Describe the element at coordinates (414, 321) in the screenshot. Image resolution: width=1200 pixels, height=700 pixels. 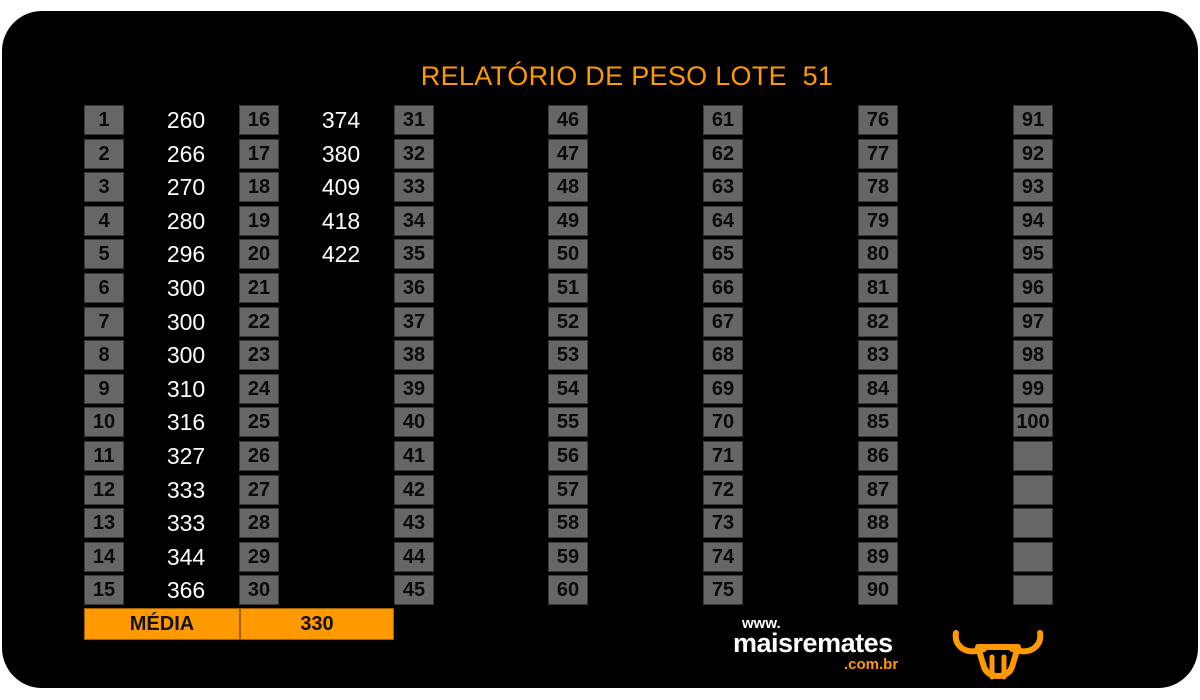
I see `number-cell: 37` at that location.